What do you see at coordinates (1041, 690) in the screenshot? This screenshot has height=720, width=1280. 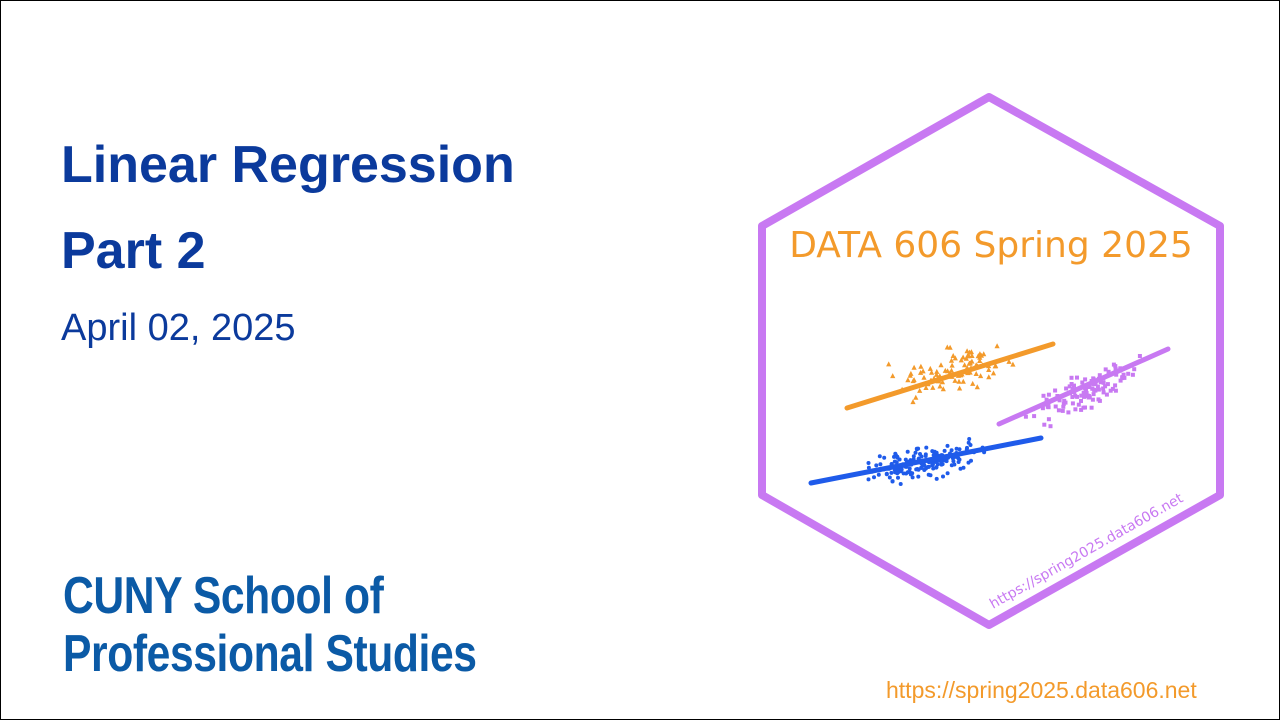 I see `footer-url-link: https://spring2025.data606.net` at bounding box center [1041, 690].